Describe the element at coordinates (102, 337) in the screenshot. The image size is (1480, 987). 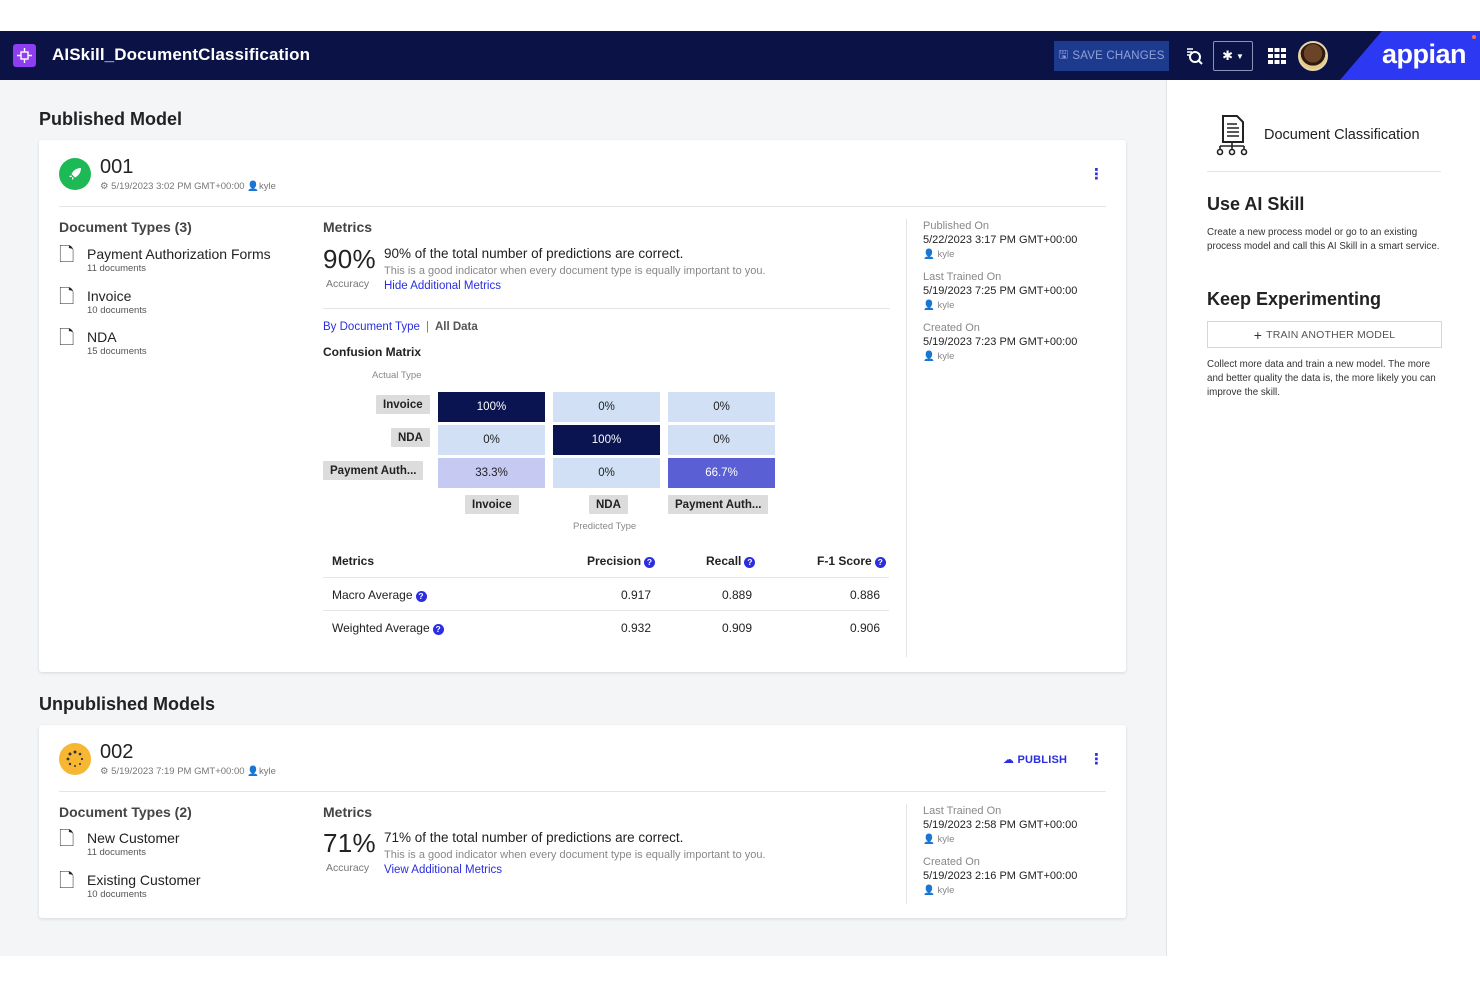
I see `document-name: NDA` at that location.